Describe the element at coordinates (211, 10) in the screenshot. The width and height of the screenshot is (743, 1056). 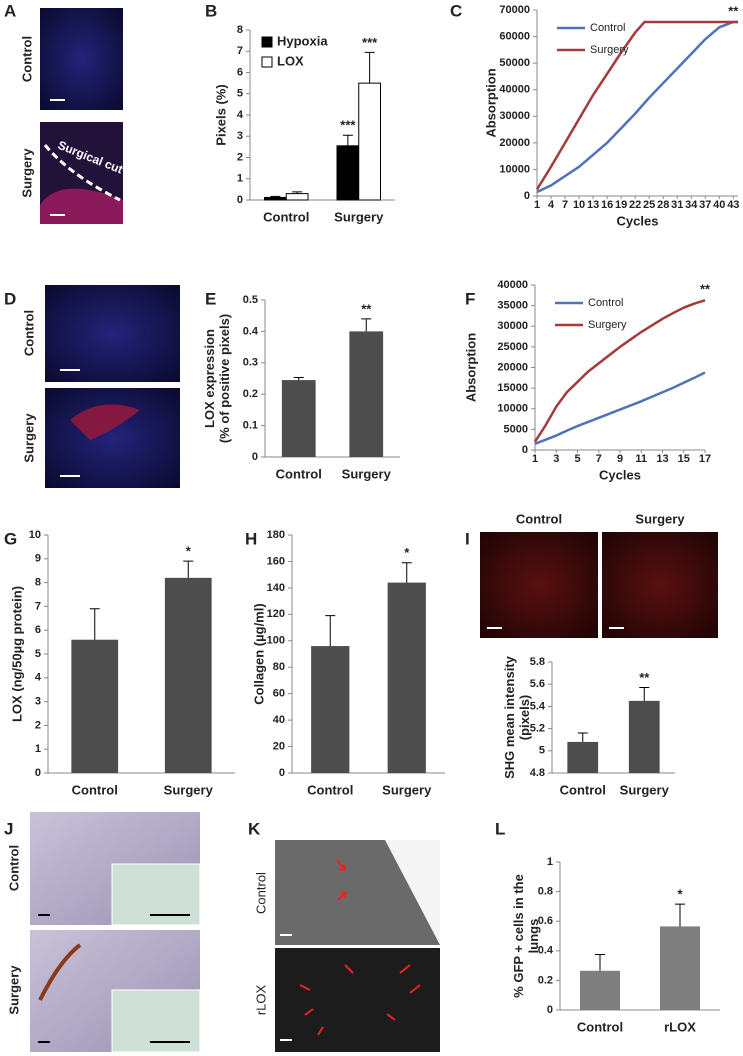
I see `panel-letter: B` at that location.